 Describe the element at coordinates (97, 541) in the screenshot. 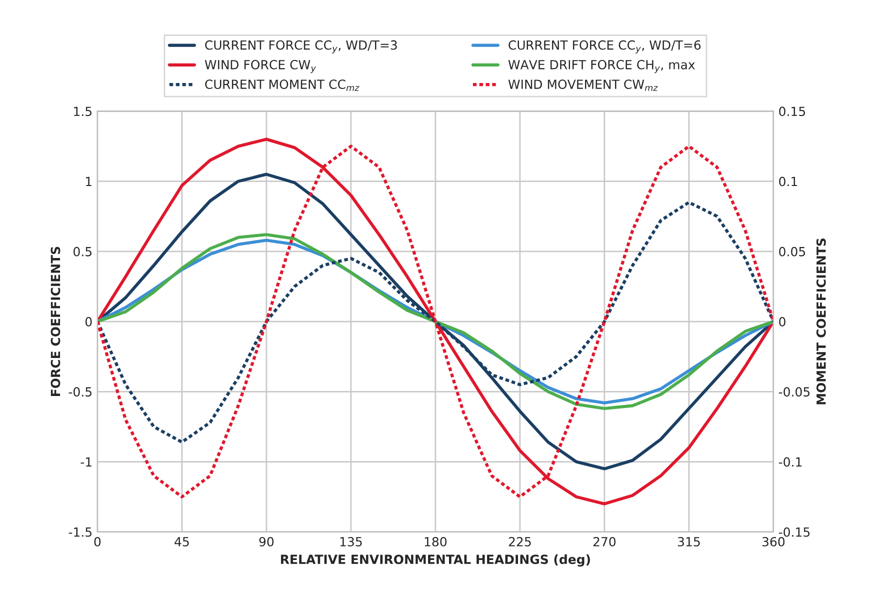

I see `x-tick-label: 0` at that location.